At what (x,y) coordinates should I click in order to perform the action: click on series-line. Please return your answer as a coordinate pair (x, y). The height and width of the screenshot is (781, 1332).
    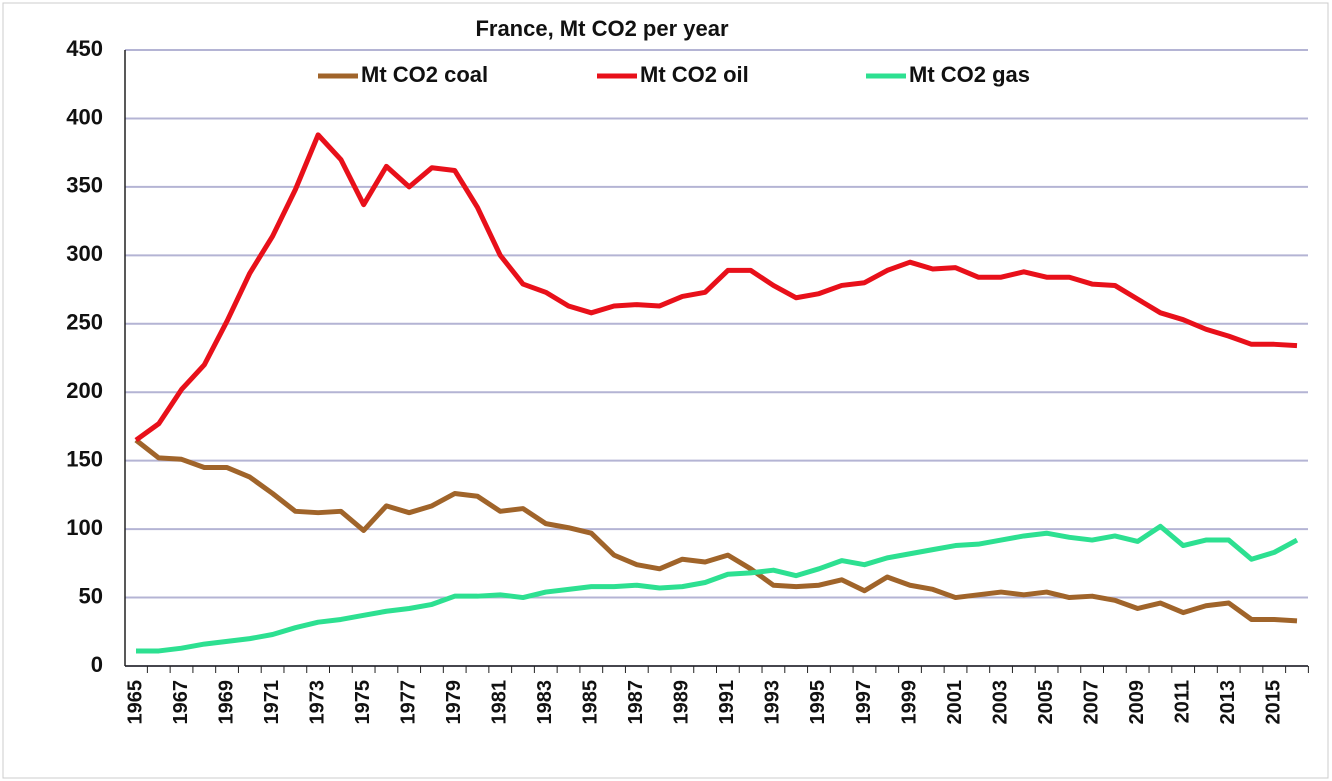
    Looking at the image, I should click on (717, 588).